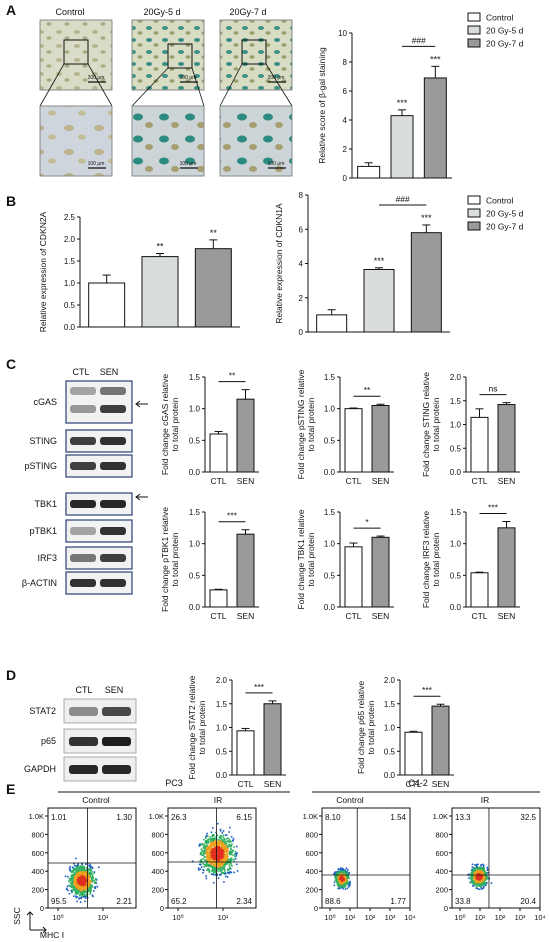 This screenshot has width=550, height=942. I want to click on flow-y-tick-label: 0, so click(316, 908).